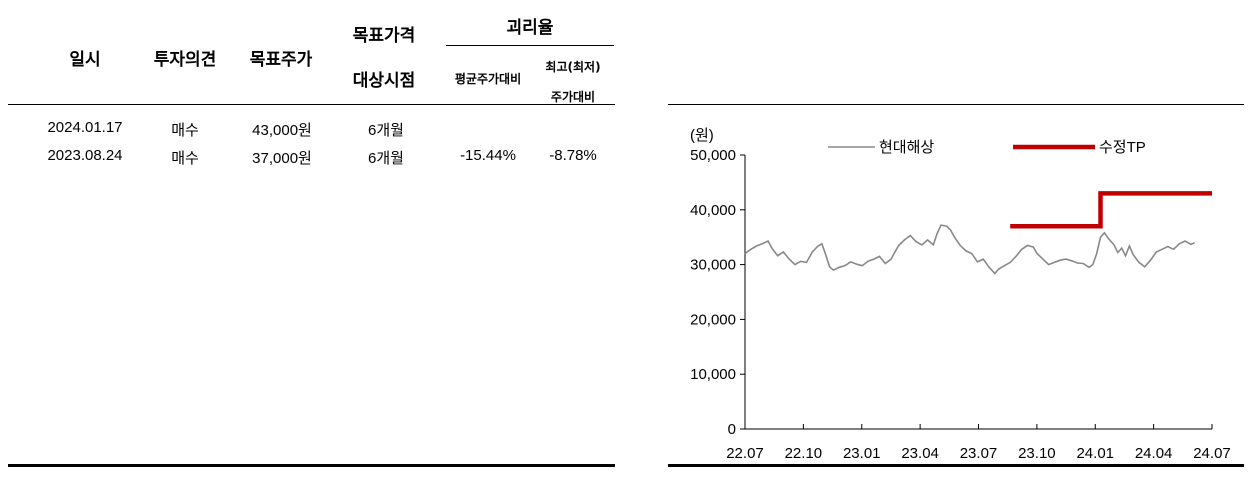 The height and width of the screenshot is (484, 1255). What do you see at coordinates (713, 265) in the screenshot?
I see `y-tick-label: 30,000` at bounding box center [713, 265].